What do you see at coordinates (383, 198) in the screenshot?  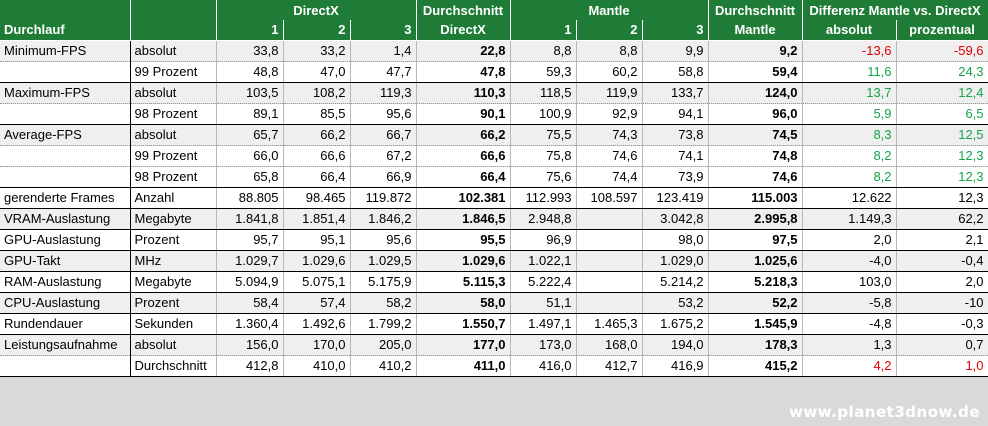 I see `directx-run-3: 119.872` at bounding box center [383, 198].